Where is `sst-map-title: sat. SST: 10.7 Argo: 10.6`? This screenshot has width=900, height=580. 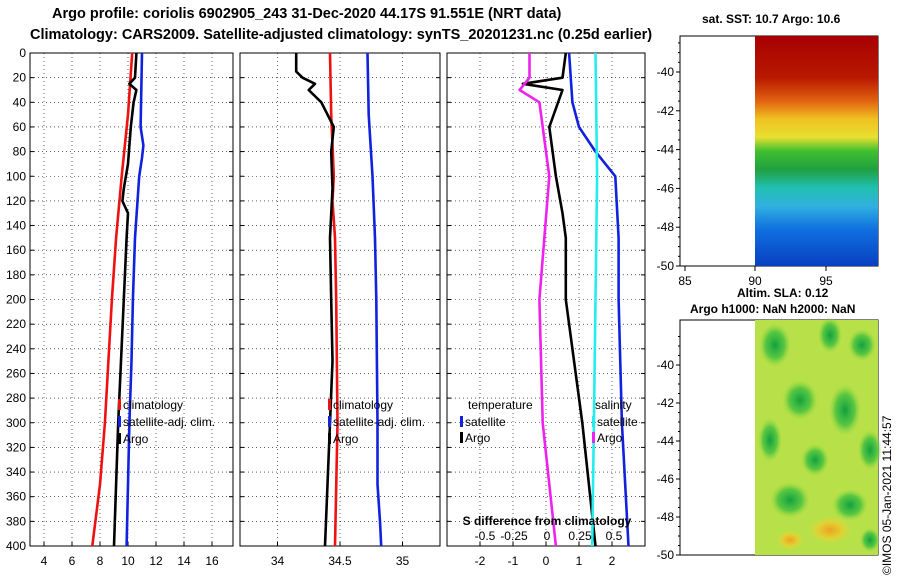
sst-map-title: sat. SST: 10.7 Argo: 10.6 is located at coordinates (771, 19).